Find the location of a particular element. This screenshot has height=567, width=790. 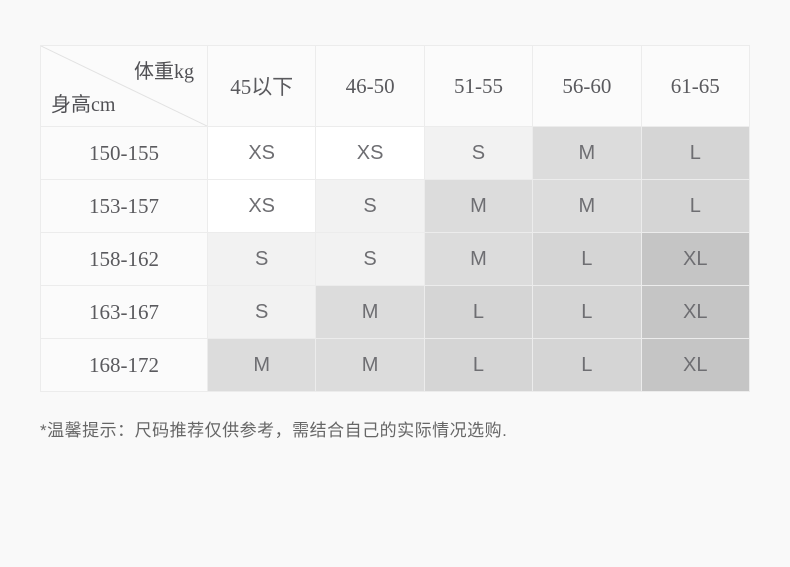

row-header-height: 158-162 is located at coordinates (124, 259).